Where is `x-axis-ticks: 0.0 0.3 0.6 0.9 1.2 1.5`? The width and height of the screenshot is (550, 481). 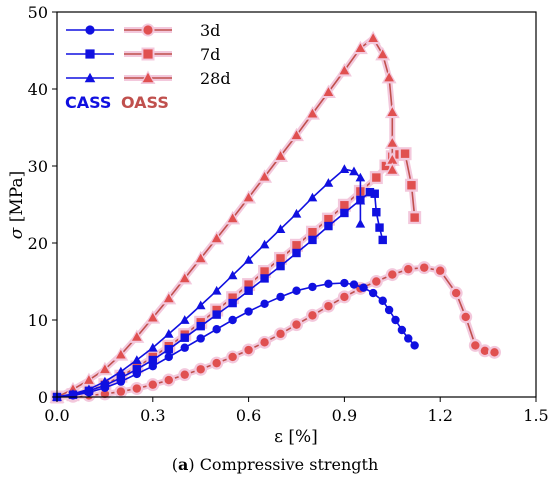
x-axis-ticks: 0.0 0.3 0.6 0.9 1.2 1.5 is located at coordinates (296, 411).